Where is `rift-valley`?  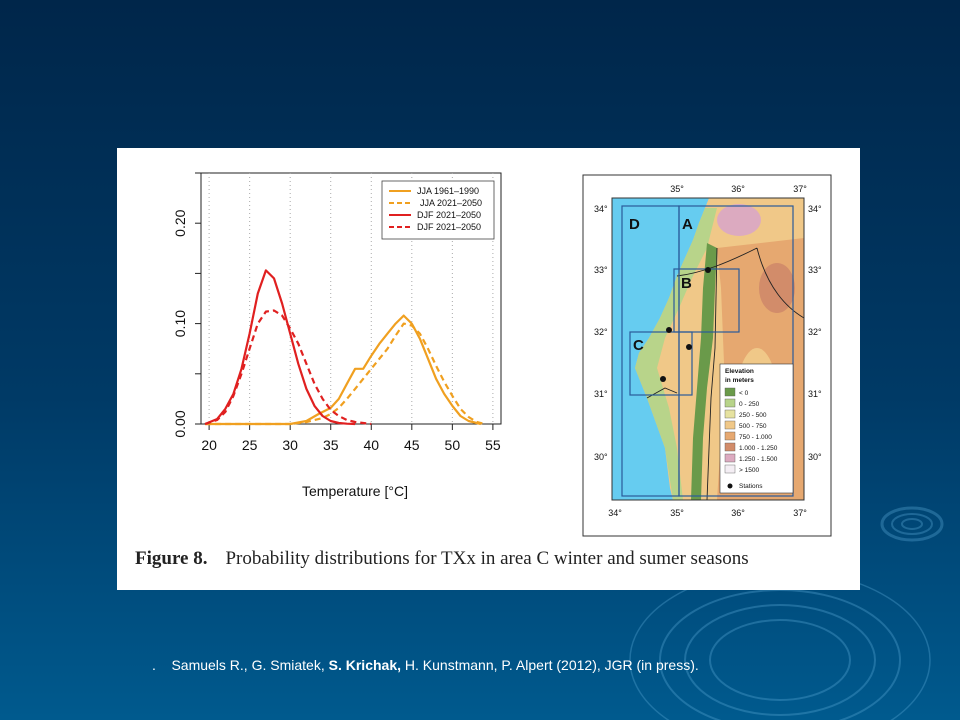 rift-valley is located at coordinates (704, 371).